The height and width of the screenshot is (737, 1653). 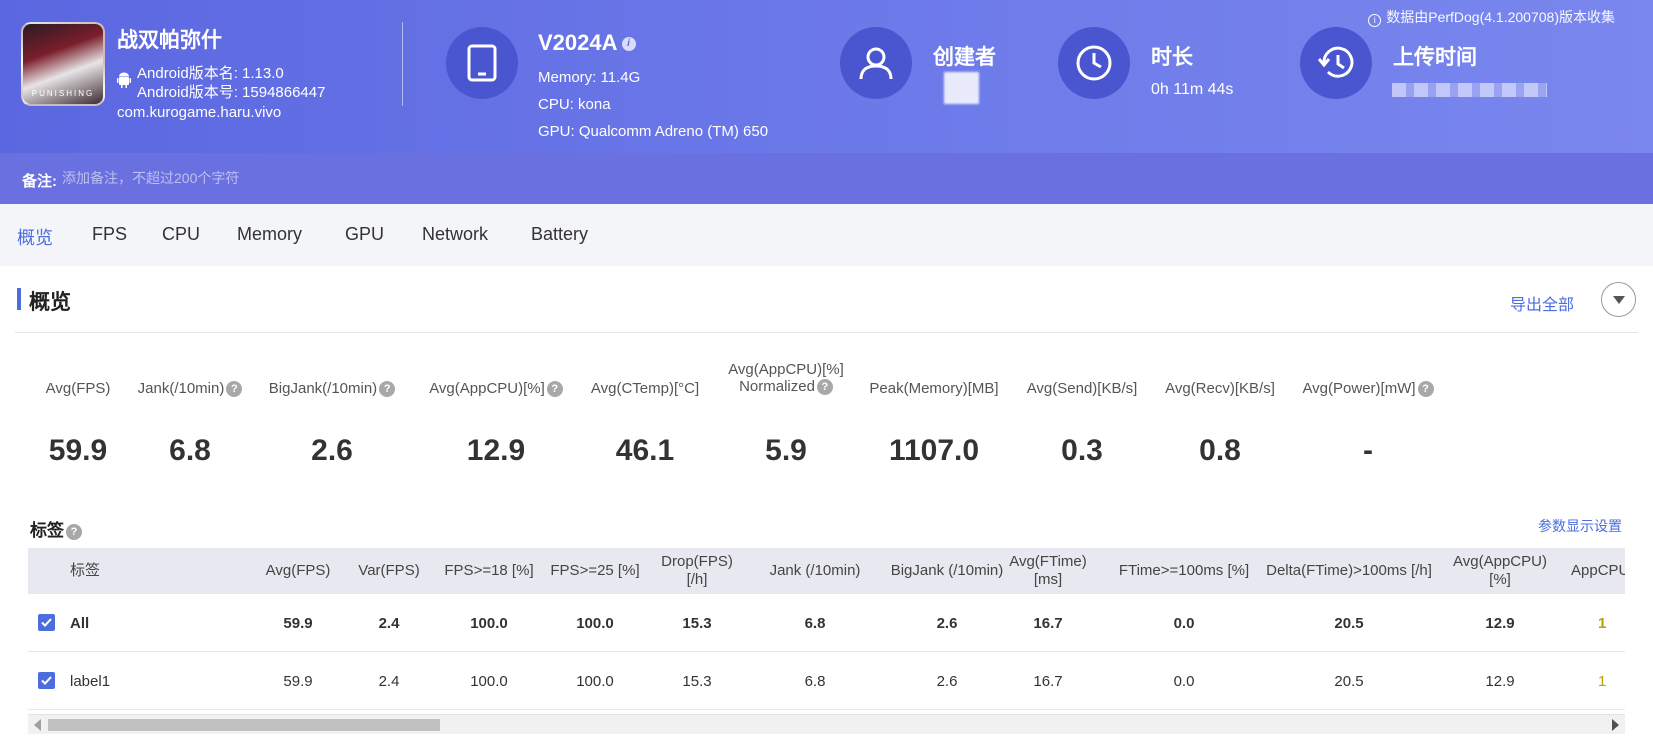 I want to click on perfdog-note: i 数据由PerfDog(4.1.200708)版本收集, so click(x=1491, y=17).